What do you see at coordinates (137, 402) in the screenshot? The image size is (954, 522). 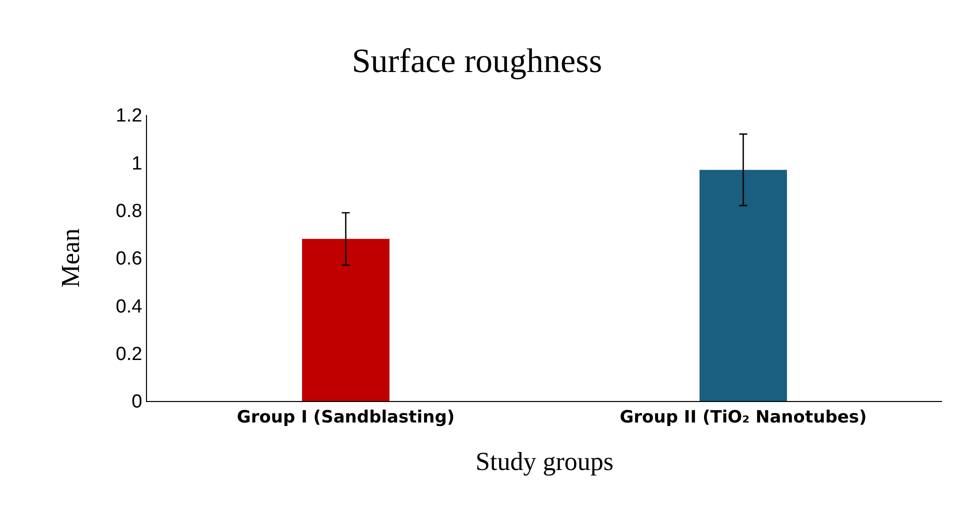 I see `y-tick-label: 0` at bounding box center [137, 402].